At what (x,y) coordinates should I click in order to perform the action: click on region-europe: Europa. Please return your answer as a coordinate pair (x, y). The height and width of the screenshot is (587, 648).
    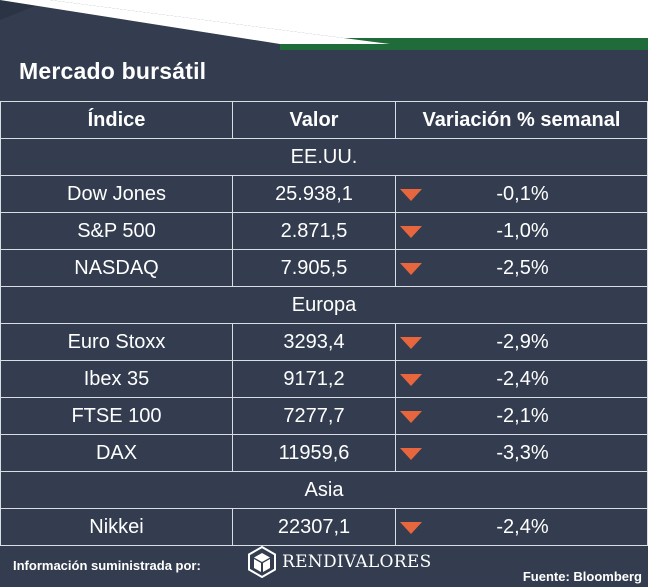
    Looking at the image, I should click on (324, 305).